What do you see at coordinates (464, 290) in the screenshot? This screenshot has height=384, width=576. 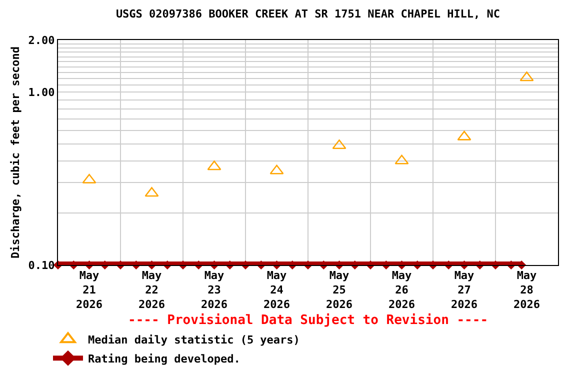 I see `x-tick-label: May 27 2026` at bounding box center [464, 290].